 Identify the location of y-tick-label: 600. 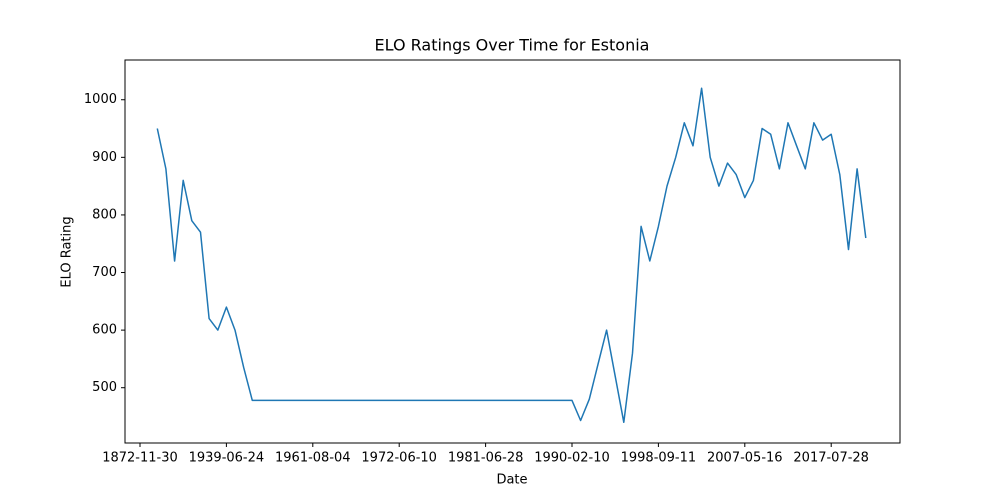
(104, 330).